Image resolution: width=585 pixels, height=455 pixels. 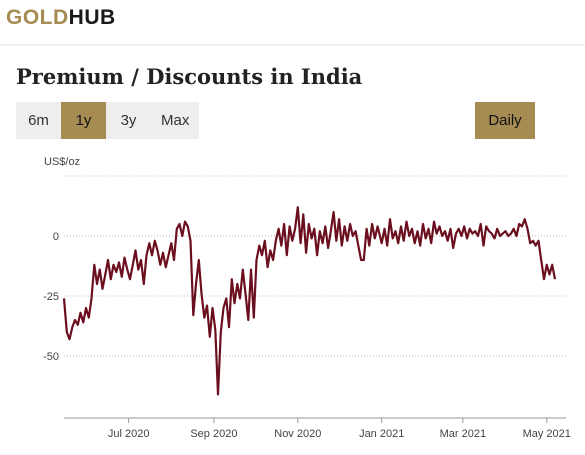 I want to click on x-tick-label: May 2021, so click(x=547, y=434).